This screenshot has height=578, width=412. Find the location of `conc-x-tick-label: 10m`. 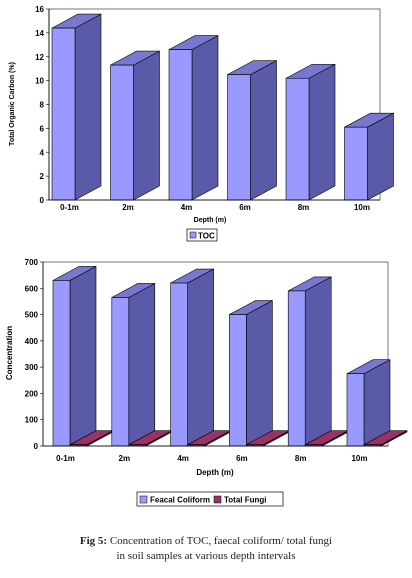

conc-x-tick-label: 10m is located at coordinates (359, 458).